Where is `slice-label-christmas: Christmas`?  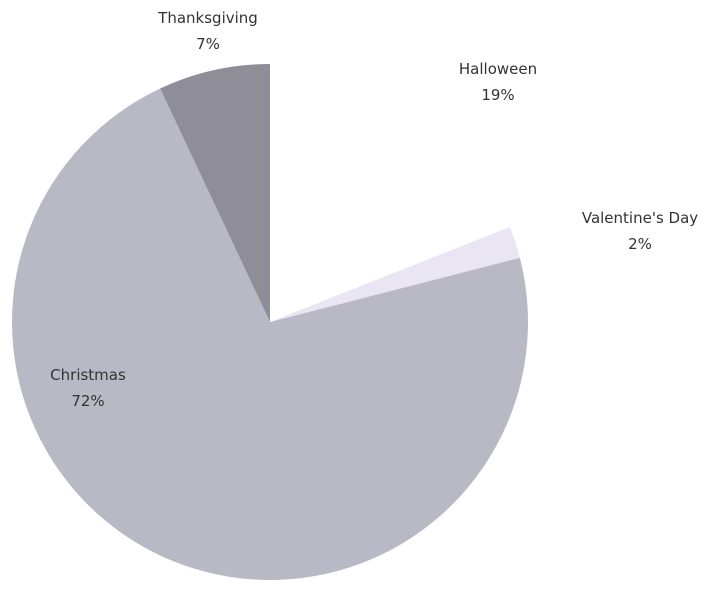 slice-label-christmas: Christmas is located at coordinates (88, 375).